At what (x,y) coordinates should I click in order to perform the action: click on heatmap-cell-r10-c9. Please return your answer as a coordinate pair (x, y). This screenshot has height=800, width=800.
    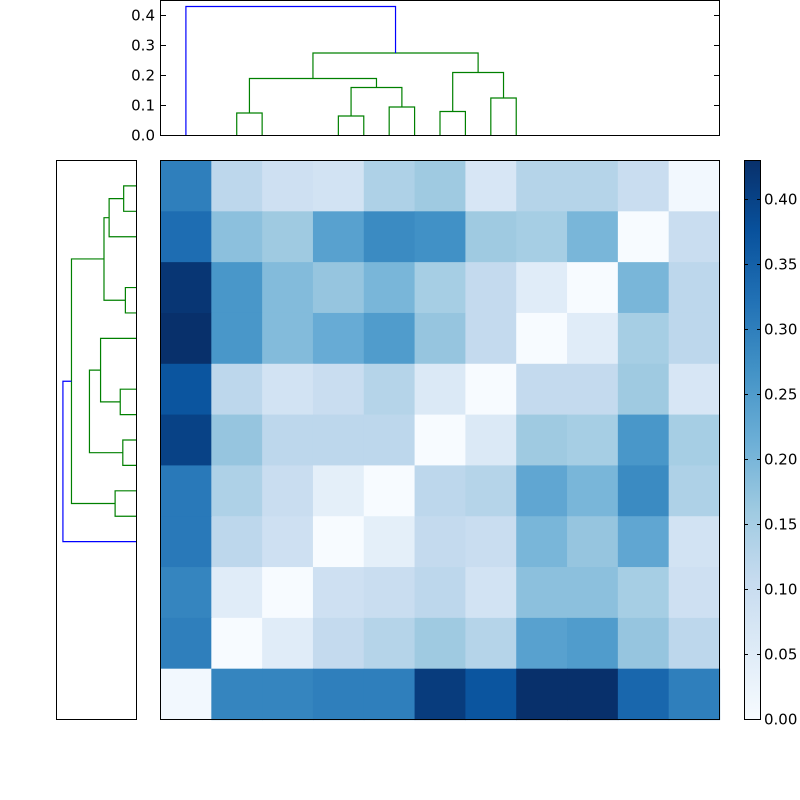
    Looking at the image, I should click on (643, 694).